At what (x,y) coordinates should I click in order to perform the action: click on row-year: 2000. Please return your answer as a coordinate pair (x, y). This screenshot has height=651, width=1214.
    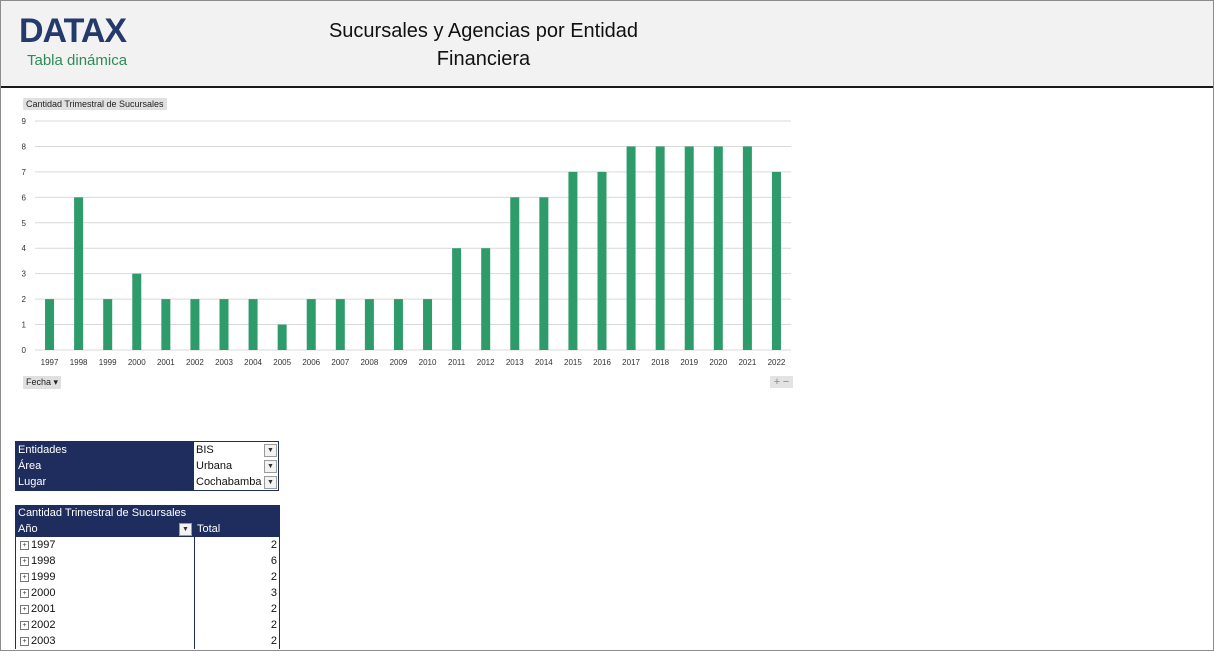
    Looking at the image, I should click on (43, 593).